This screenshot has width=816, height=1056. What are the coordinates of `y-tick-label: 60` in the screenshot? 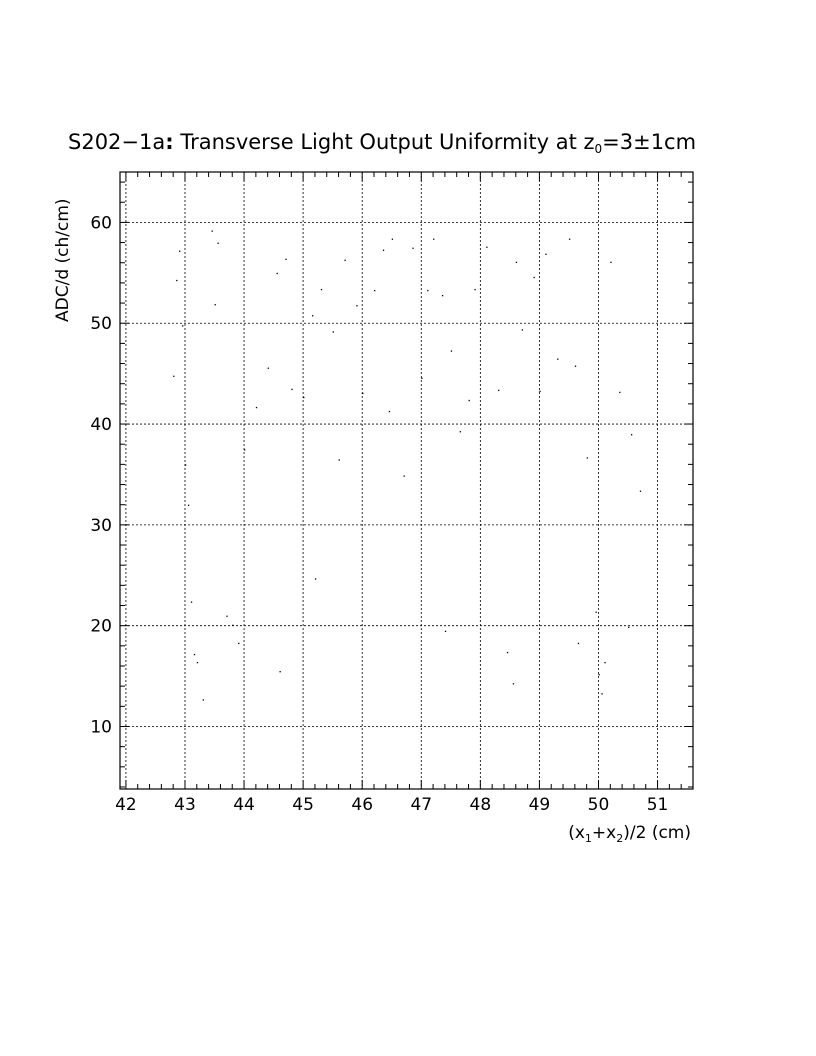 It's located at (101, 223).